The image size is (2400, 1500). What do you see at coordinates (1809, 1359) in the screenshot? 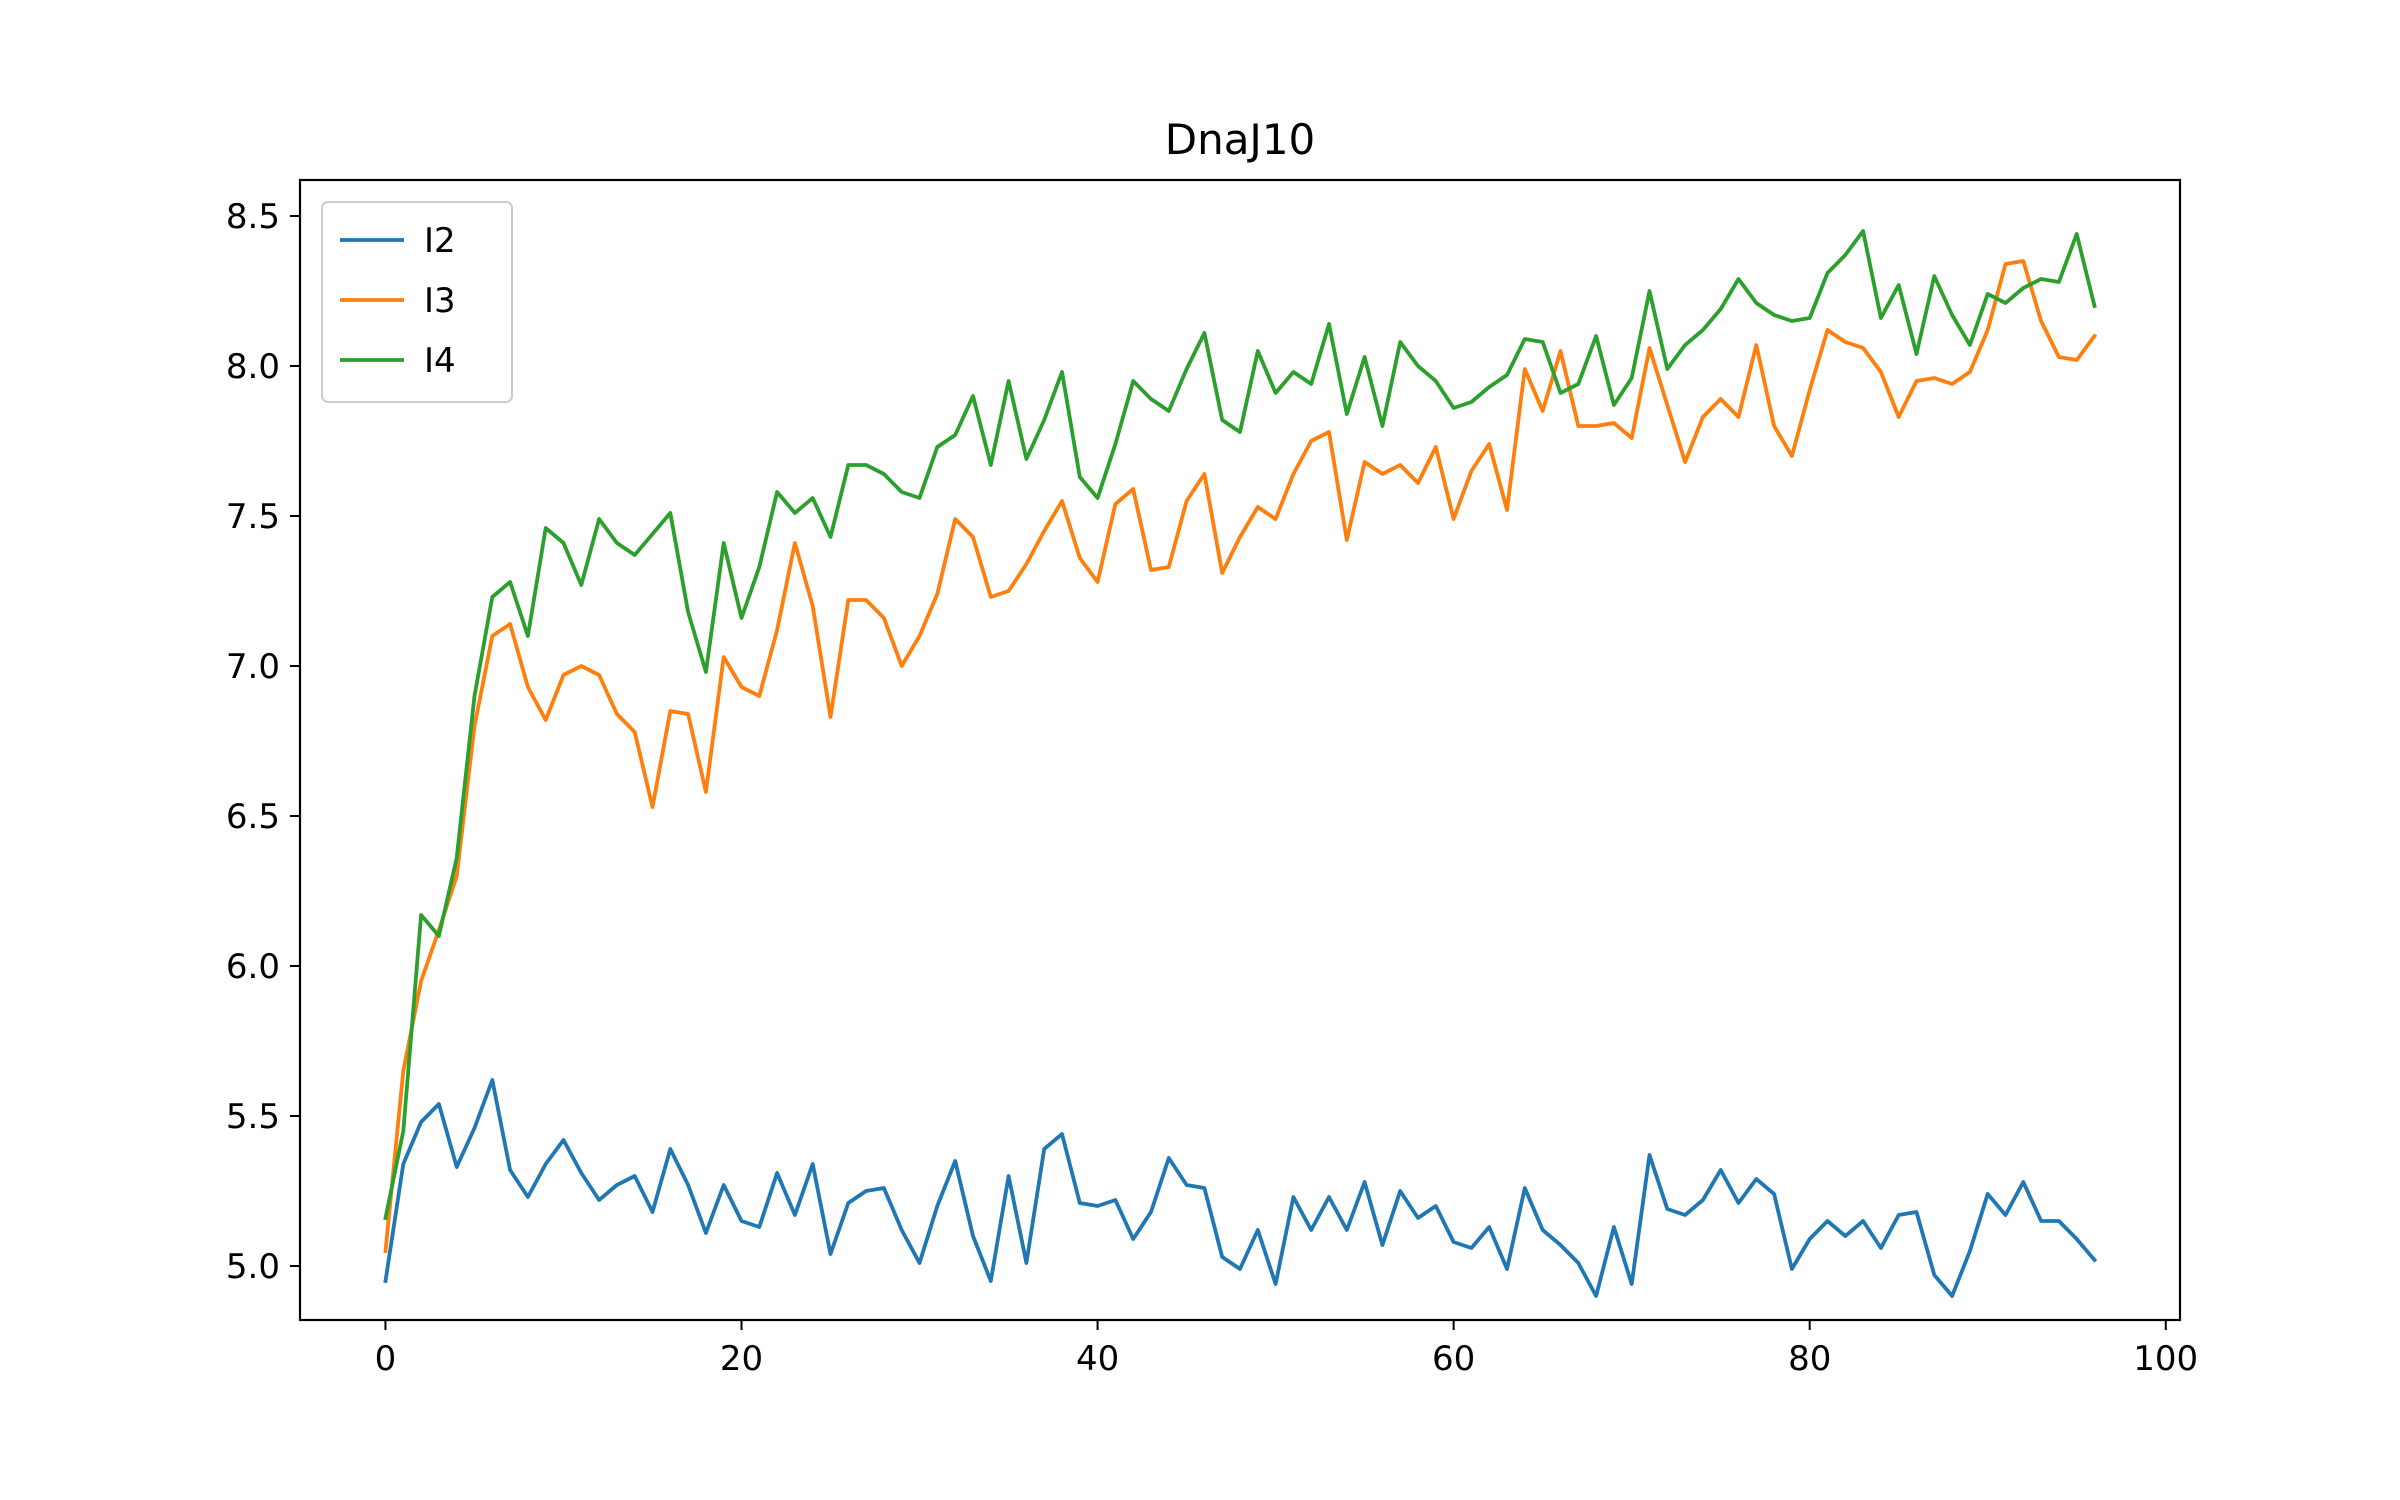
I see `x-tick-label: 80` at bounding box center [1809, 1359].